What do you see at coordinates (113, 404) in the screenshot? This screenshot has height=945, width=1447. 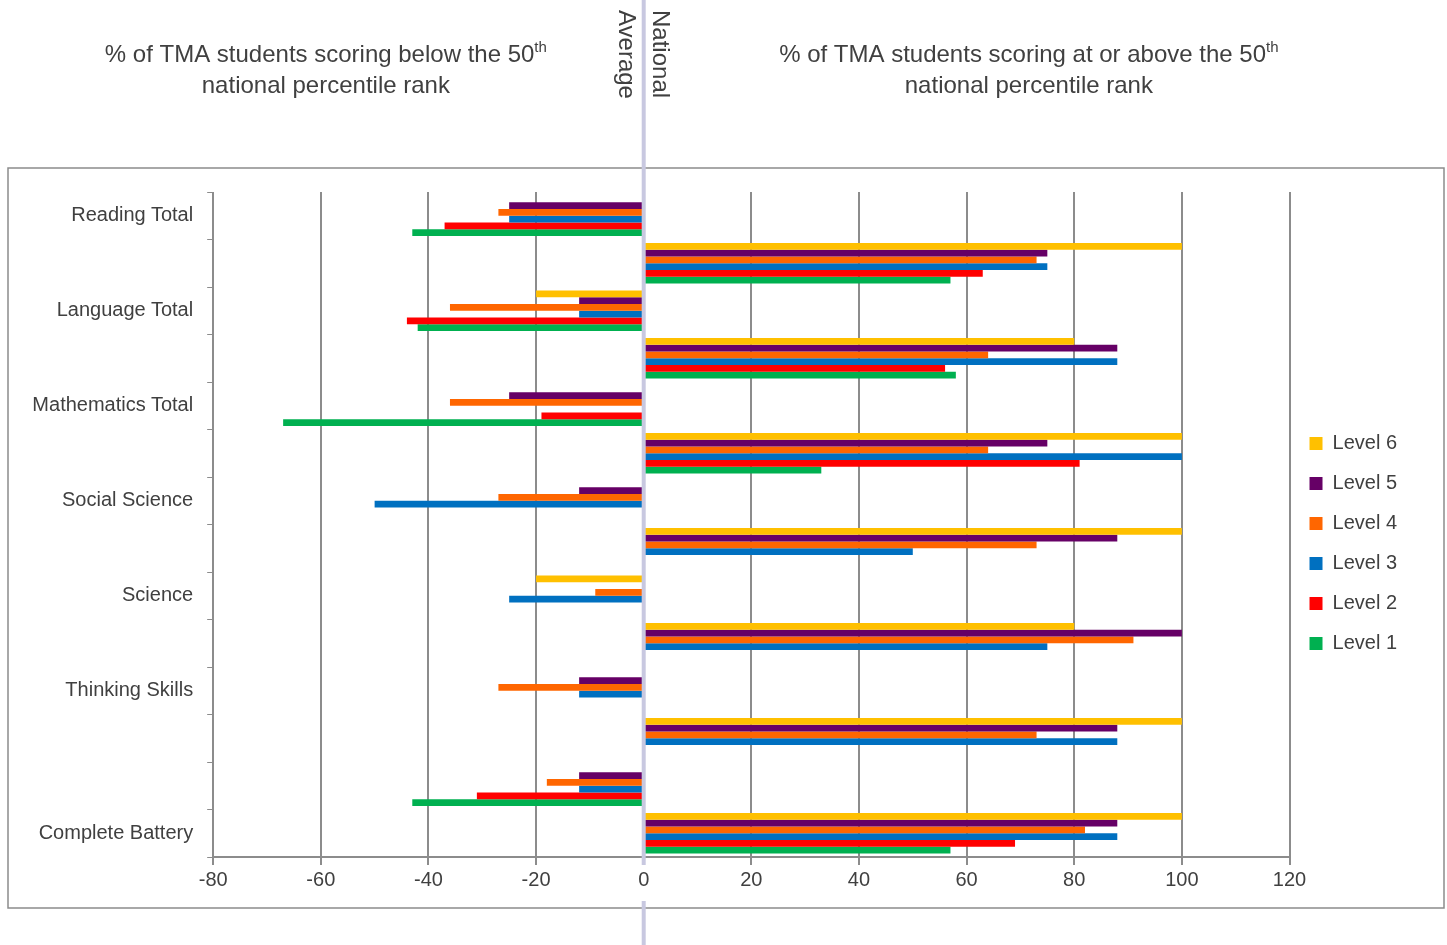 I see `y-tick-label: Mathematics Total` at bounding box center [113, 404].